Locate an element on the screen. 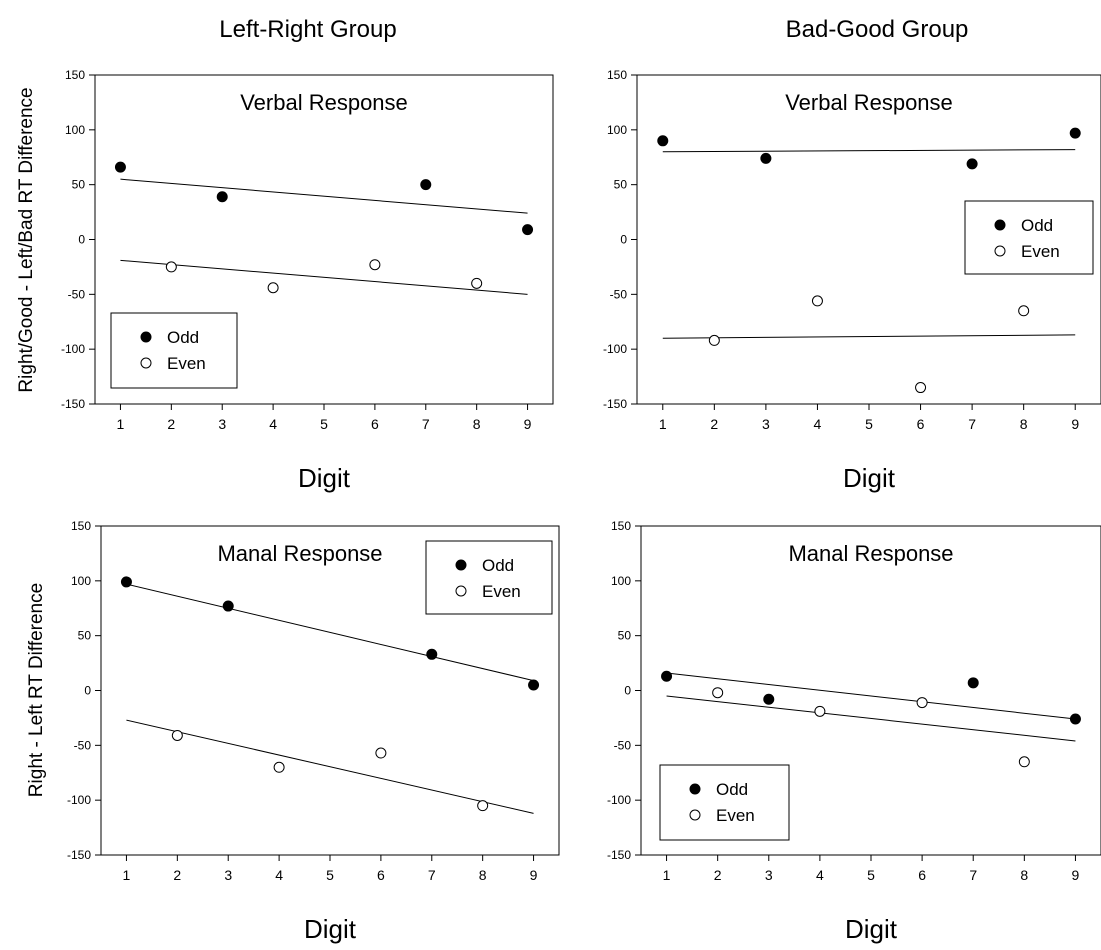  x-axis-label: Digit is located at coordinates (871, 929).